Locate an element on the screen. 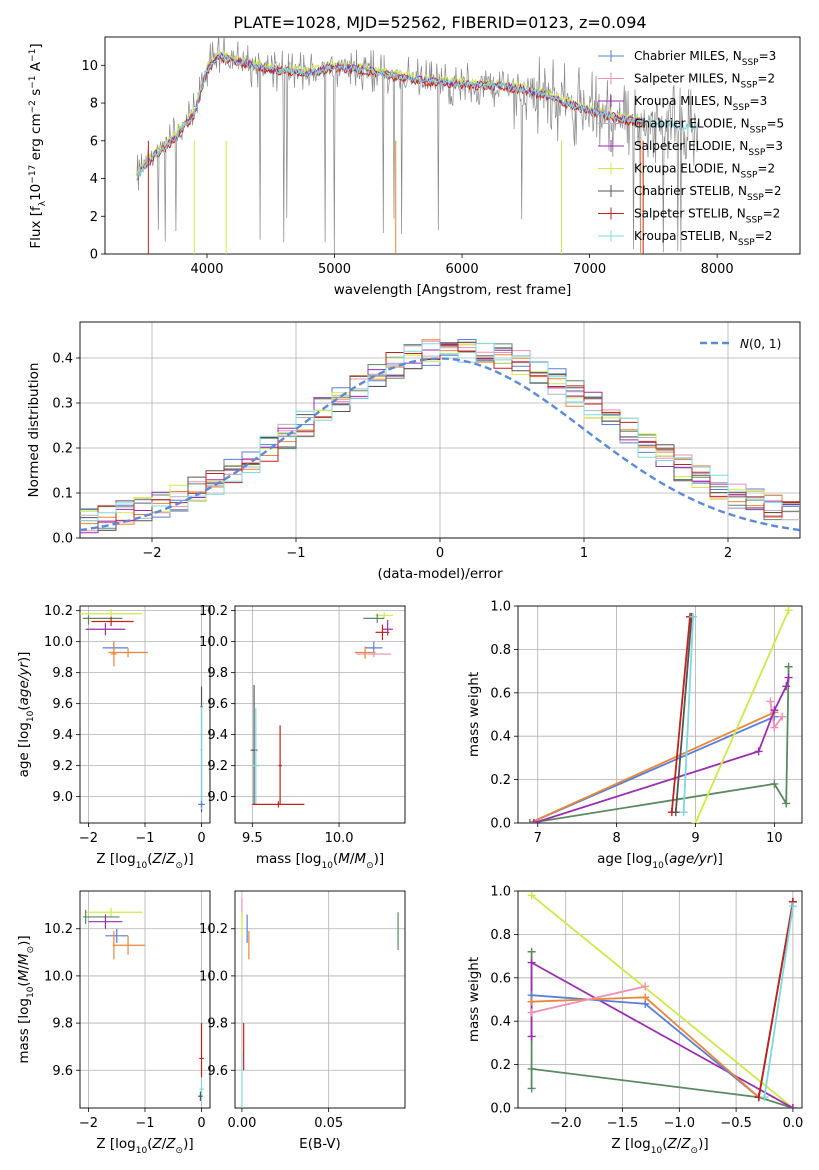  legend-label: Salpeter MILES, NSSP=2 is located at coordinates (704, 81).